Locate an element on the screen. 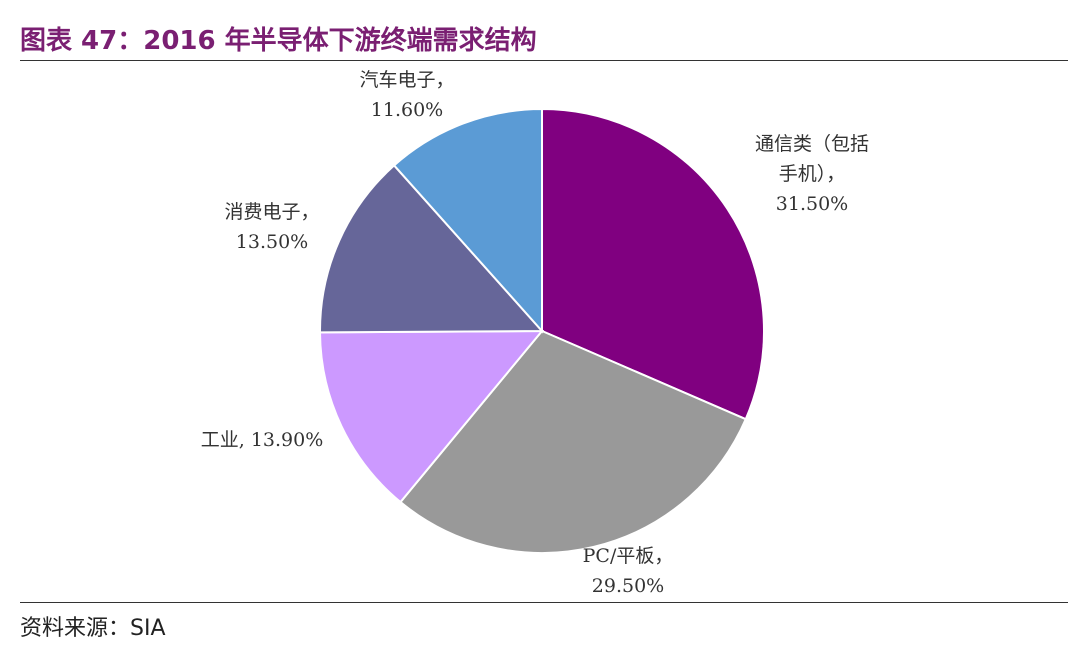  slice-label: 工业, 13.90% is located at coordinates (262, 440).